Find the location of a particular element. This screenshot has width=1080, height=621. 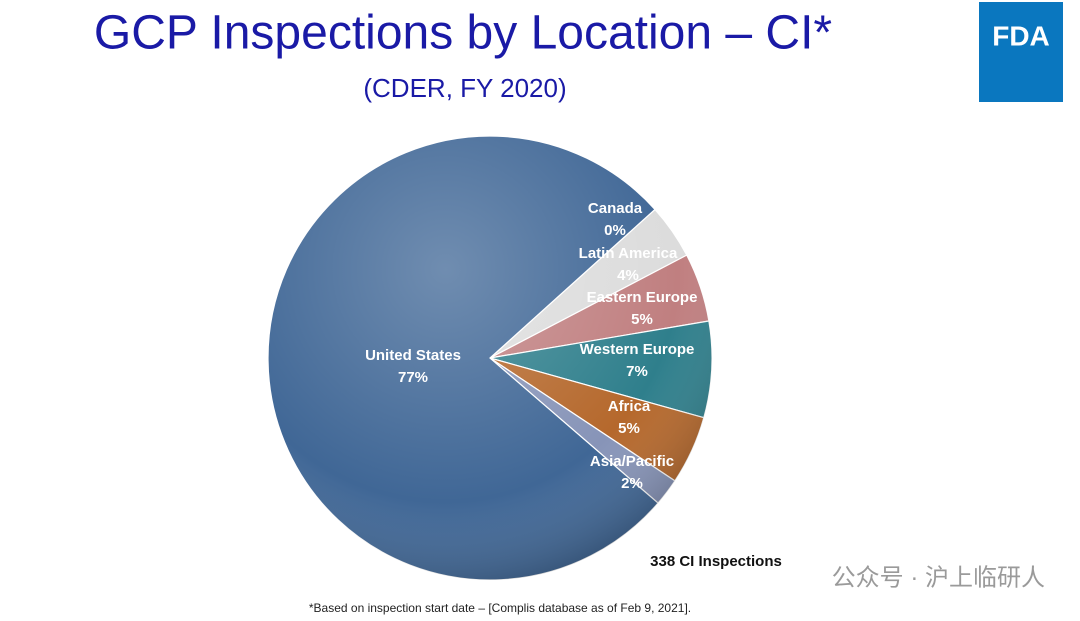

slice-value-label: 77% is located at coordinates (413, 377).